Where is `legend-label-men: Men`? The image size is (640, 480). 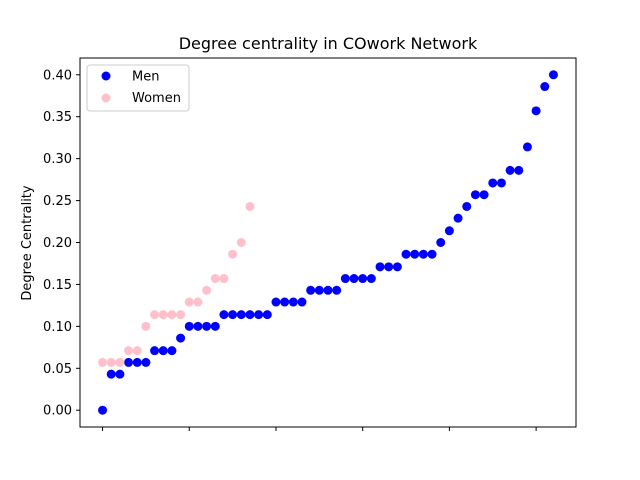 legend-label-men: Men is located at coordinates (145, 77).